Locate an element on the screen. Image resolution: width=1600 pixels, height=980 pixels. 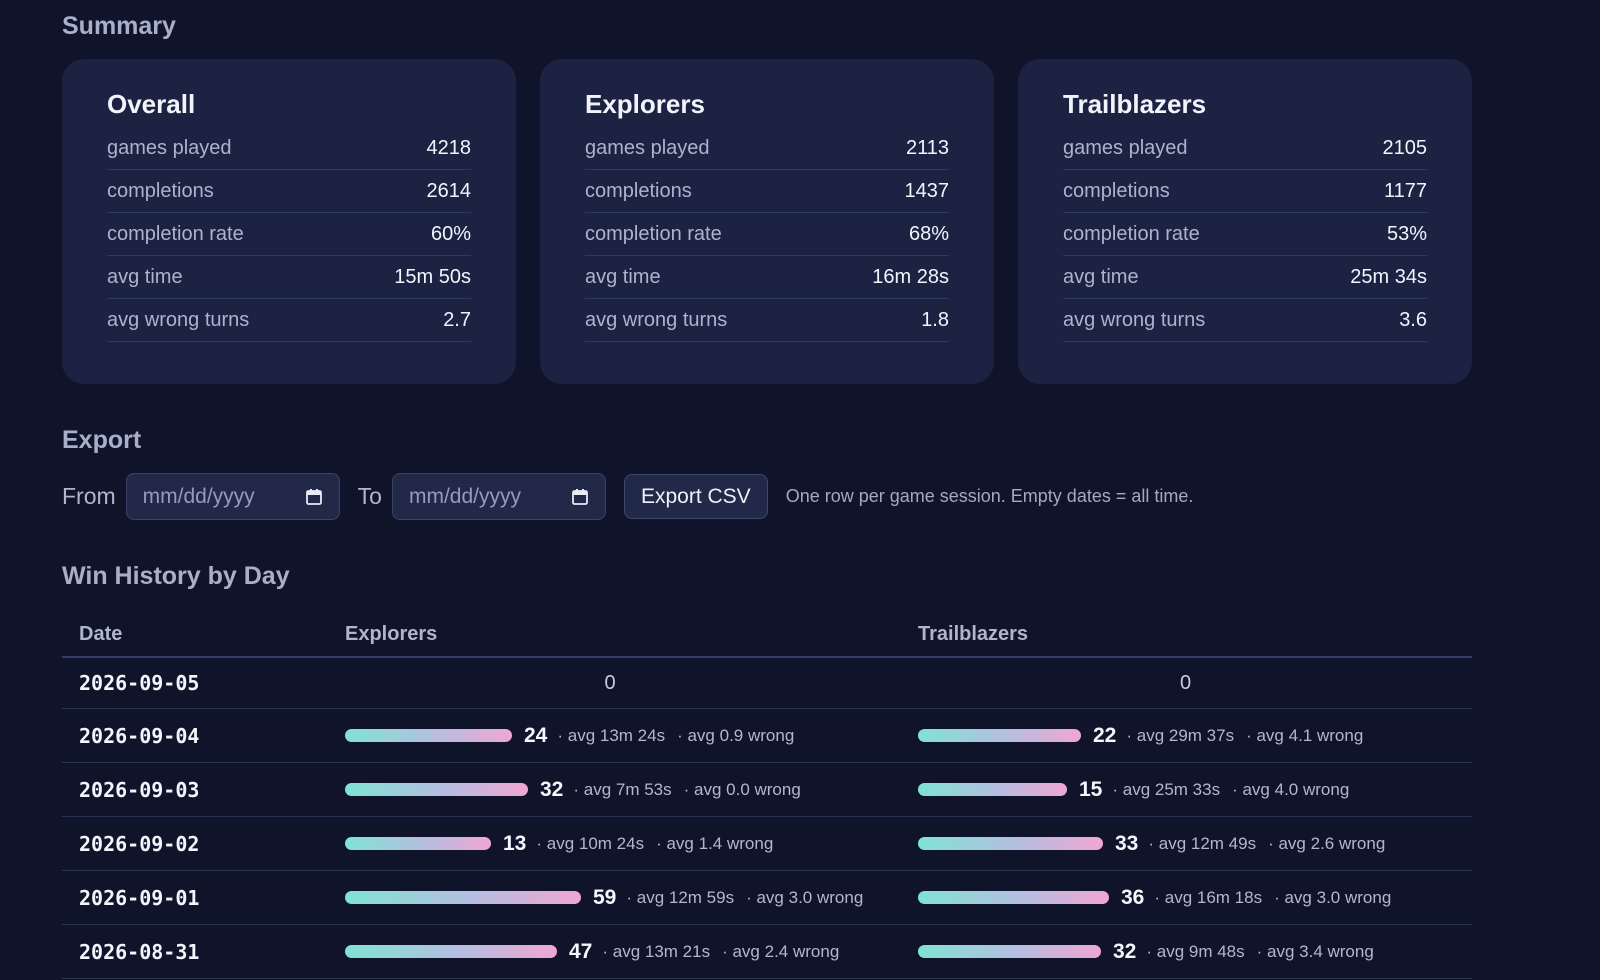
card-title: Overall is located at coordinates (151, 104).